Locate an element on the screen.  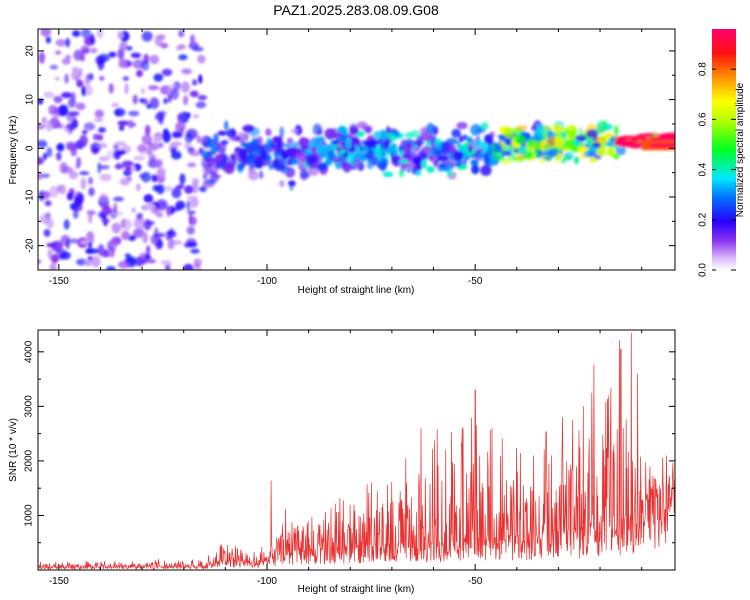
y-tick-label: 4000 is located at coordinates (29, 351).